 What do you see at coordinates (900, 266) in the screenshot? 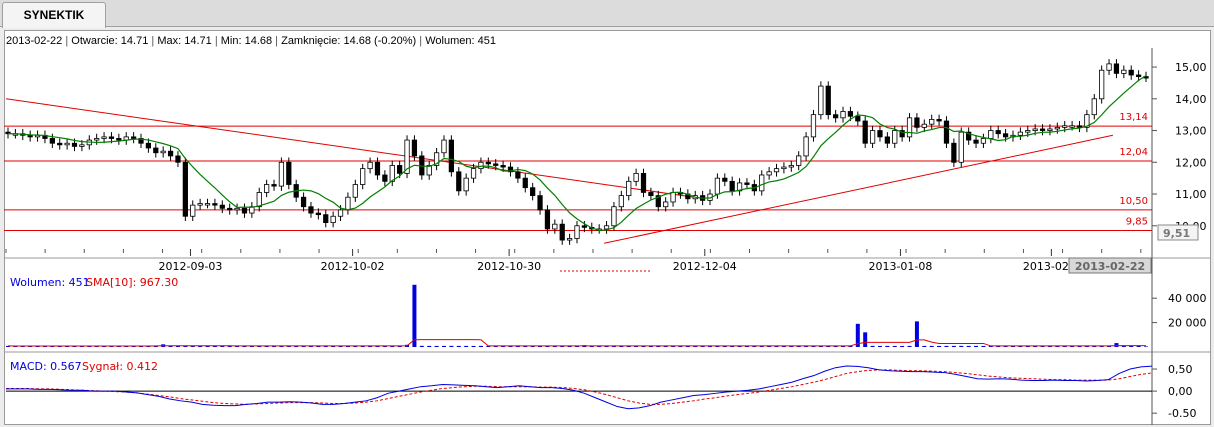
I see `date-label: 2013-01-08` at bounding box center [900, 266].